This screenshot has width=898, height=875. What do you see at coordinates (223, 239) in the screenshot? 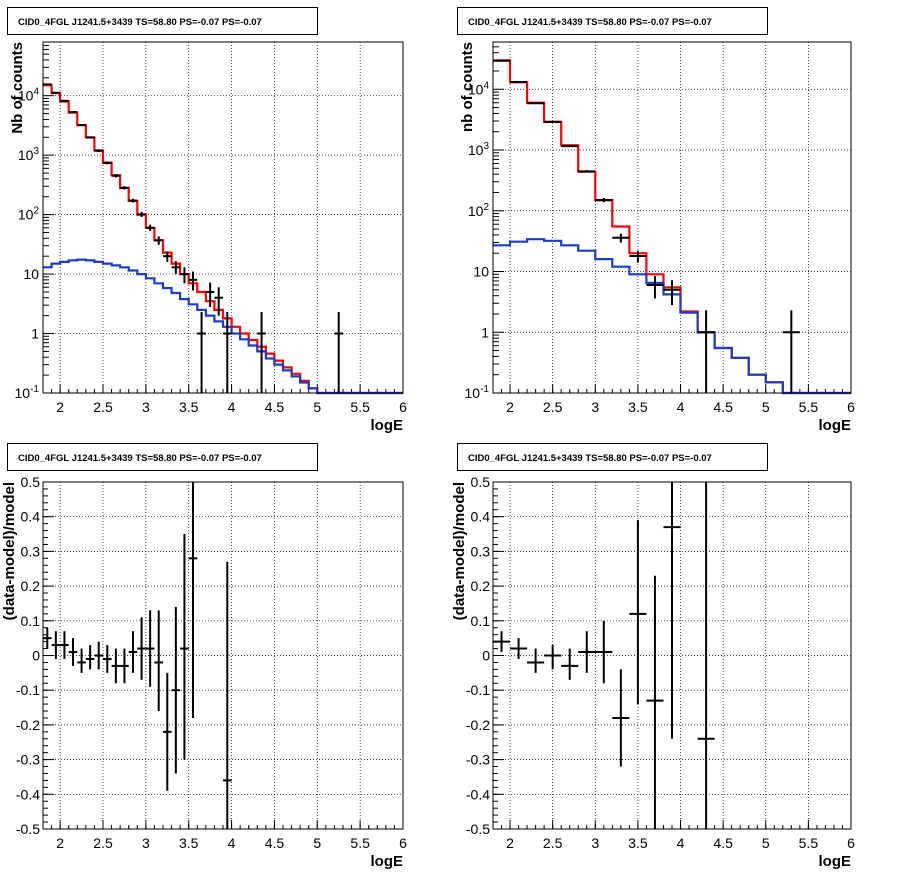
I see `model-total-histogram` at bounding box center [223, 239].